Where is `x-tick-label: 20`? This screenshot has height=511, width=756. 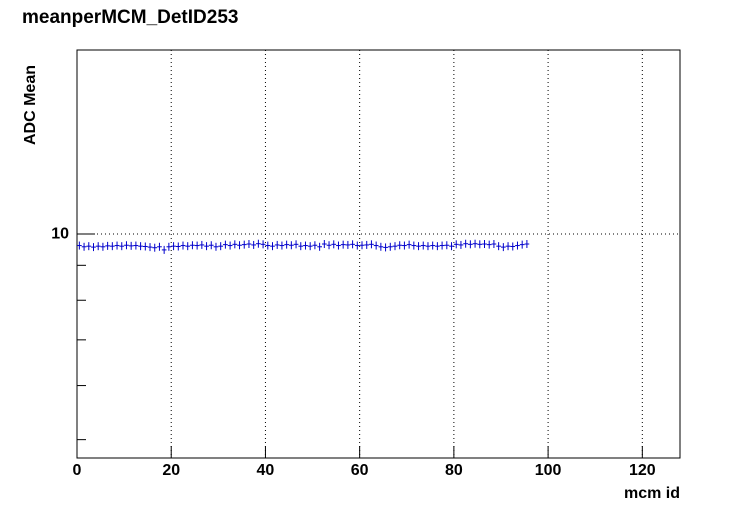 x-tick-label: 20 is located at coordinates (171, 470).